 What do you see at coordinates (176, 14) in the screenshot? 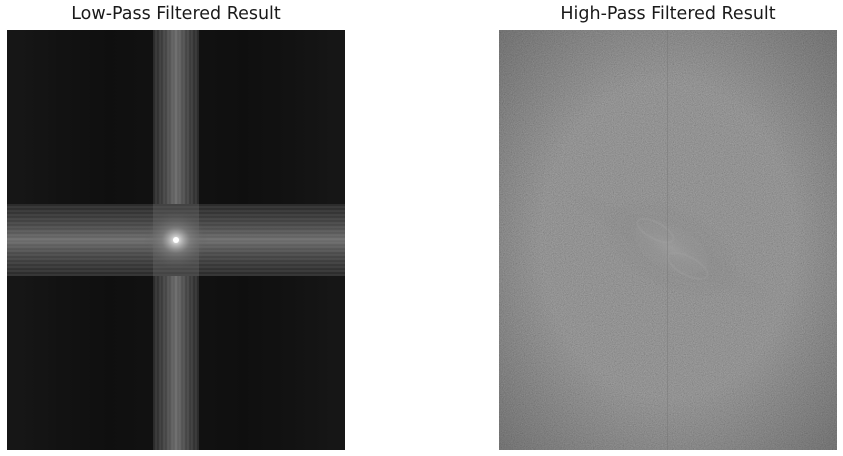
I see `low-pass-title: Low-Pass Filtered Result` at bounding box center [176, 14].